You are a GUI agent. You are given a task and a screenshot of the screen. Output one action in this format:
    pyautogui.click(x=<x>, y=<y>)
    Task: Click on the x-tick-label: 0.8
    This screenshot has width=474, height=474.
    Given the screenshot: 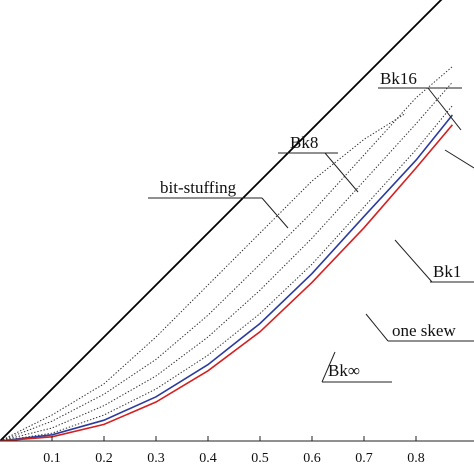 What is the action you would take?
    pyautogui.click(x=416, y=458)
    